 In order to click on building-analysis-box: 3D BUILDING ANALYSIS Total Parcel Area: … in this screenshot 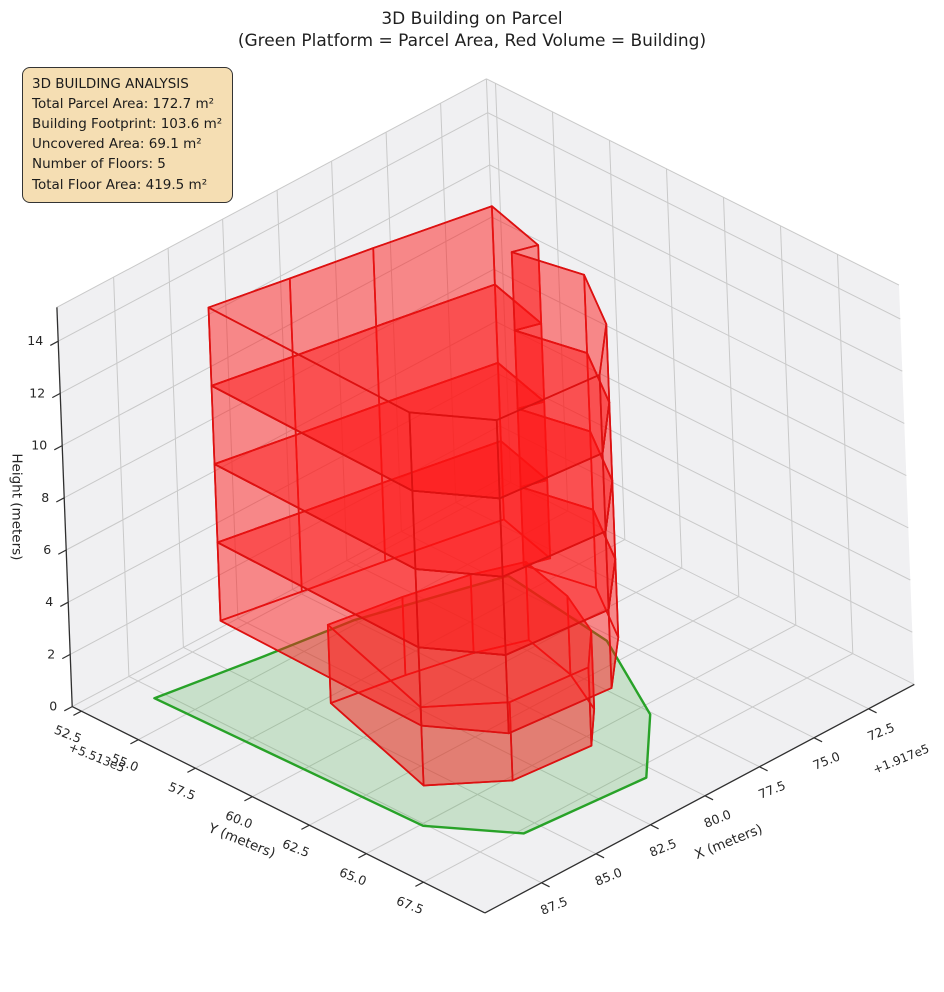, I will do `click(128, 135)`.